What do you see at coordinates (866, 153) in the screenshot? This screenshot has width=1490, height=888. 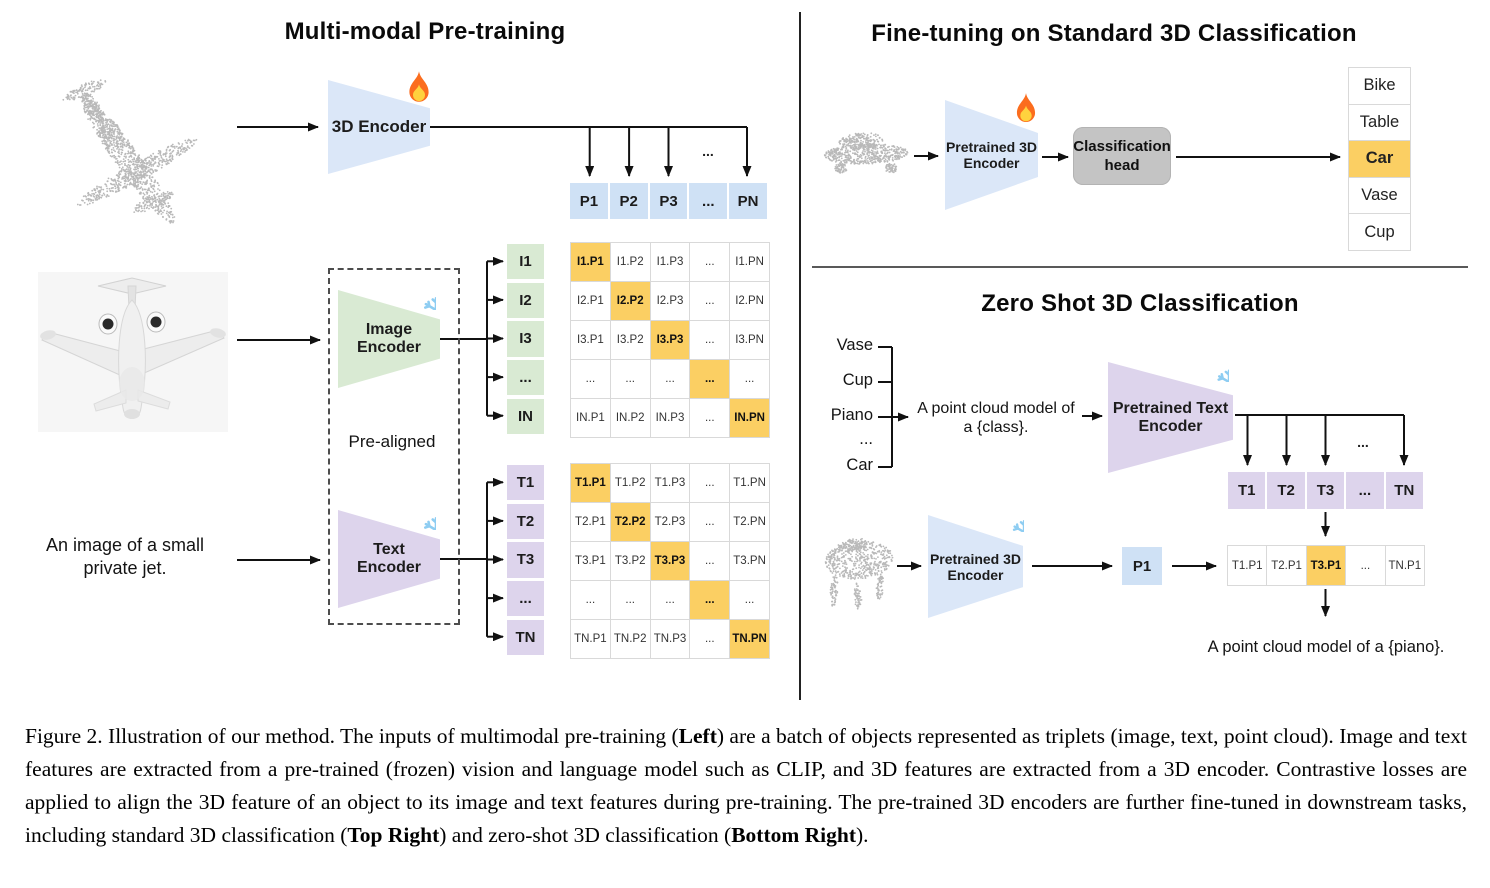 I see `car-point-cloud` at bounding box center [866, 153].